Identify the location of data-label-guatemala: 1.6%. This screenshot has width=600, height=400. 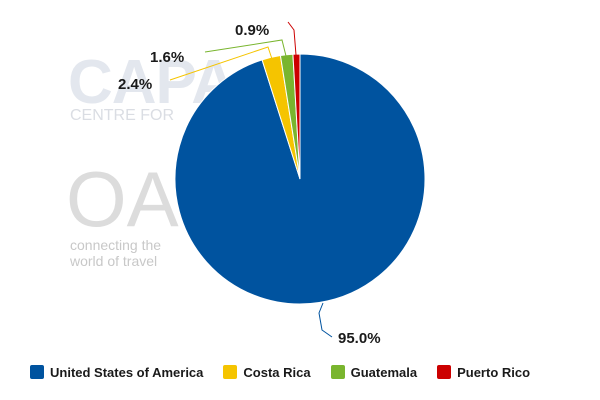
(167, 57).